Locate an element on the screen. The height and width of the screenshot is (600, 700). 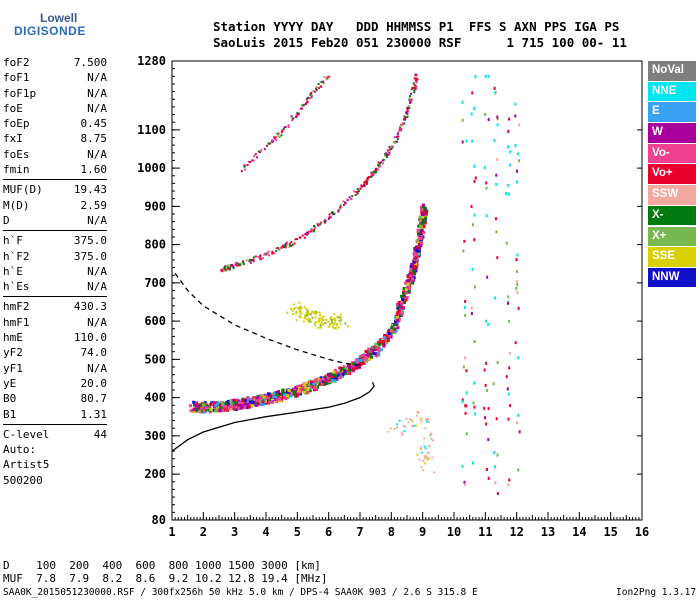
y-tick-label: 600 is located at coordinates (155, 321).